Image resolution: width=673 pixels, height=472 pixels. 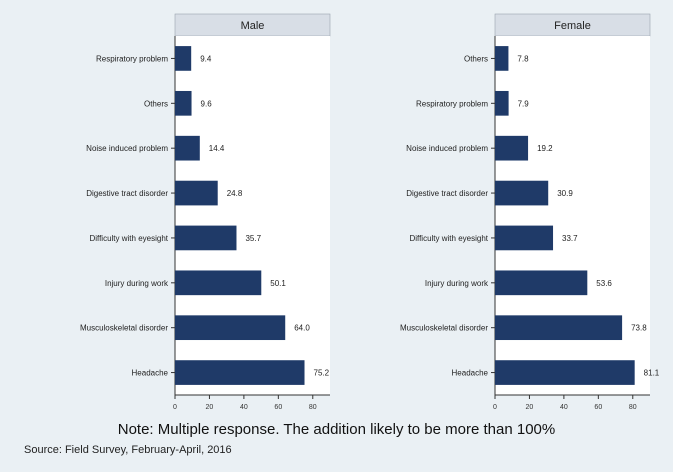 What do you see at coordinates (278, 283) in the screenshot?
I see `data-label: 50.1` at bounding box center [278, 283].